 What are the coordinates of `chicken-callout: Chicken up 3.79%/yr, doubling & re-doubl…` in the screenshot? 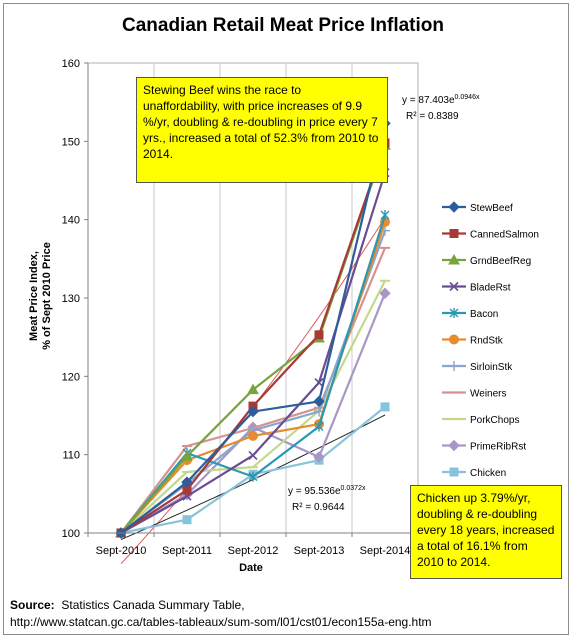 It's located at (486, 532).